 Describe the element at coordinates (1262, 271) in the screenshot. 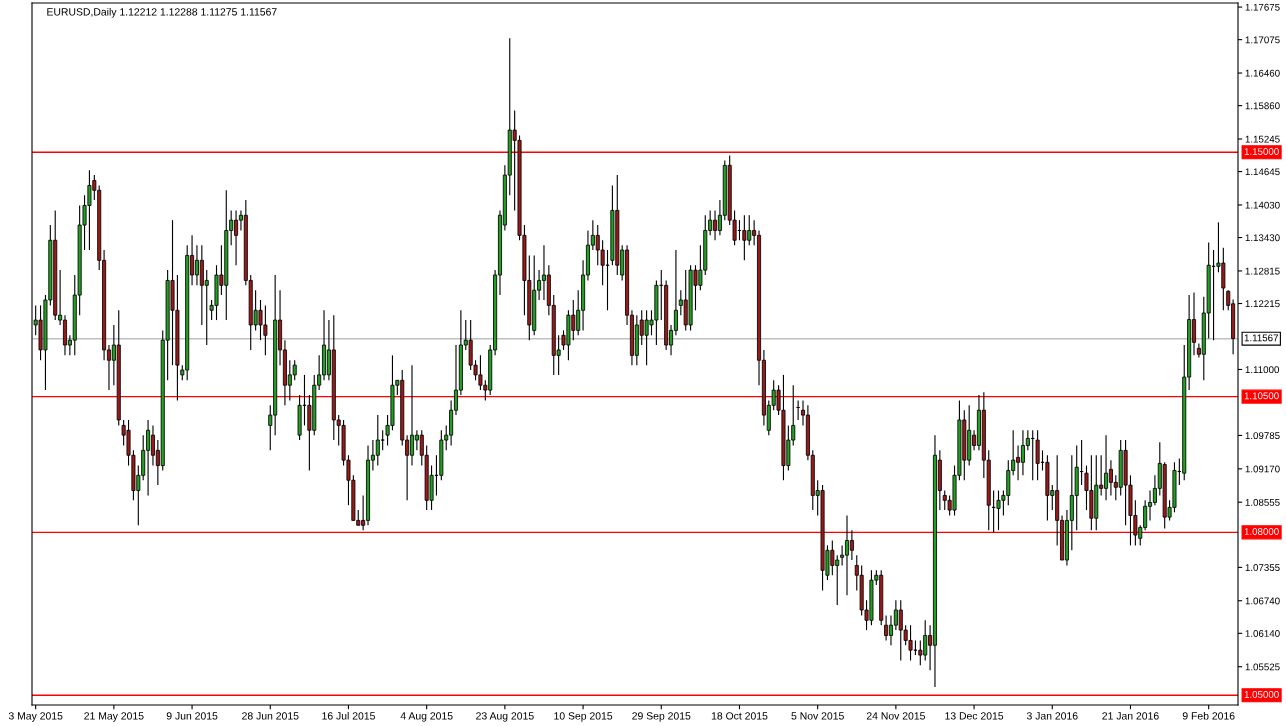

I see `y-tick-label: 1.12815` at that location.